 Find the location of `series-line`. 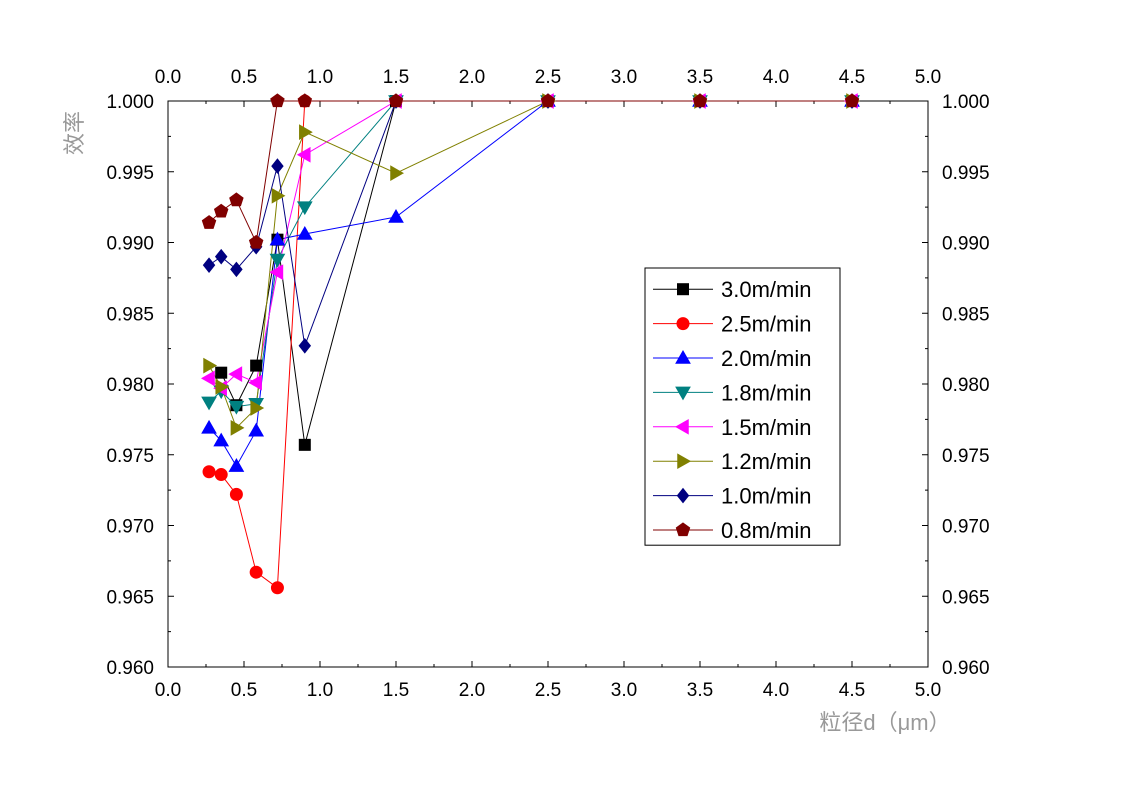

series-line is located at coordinates (530, 172).